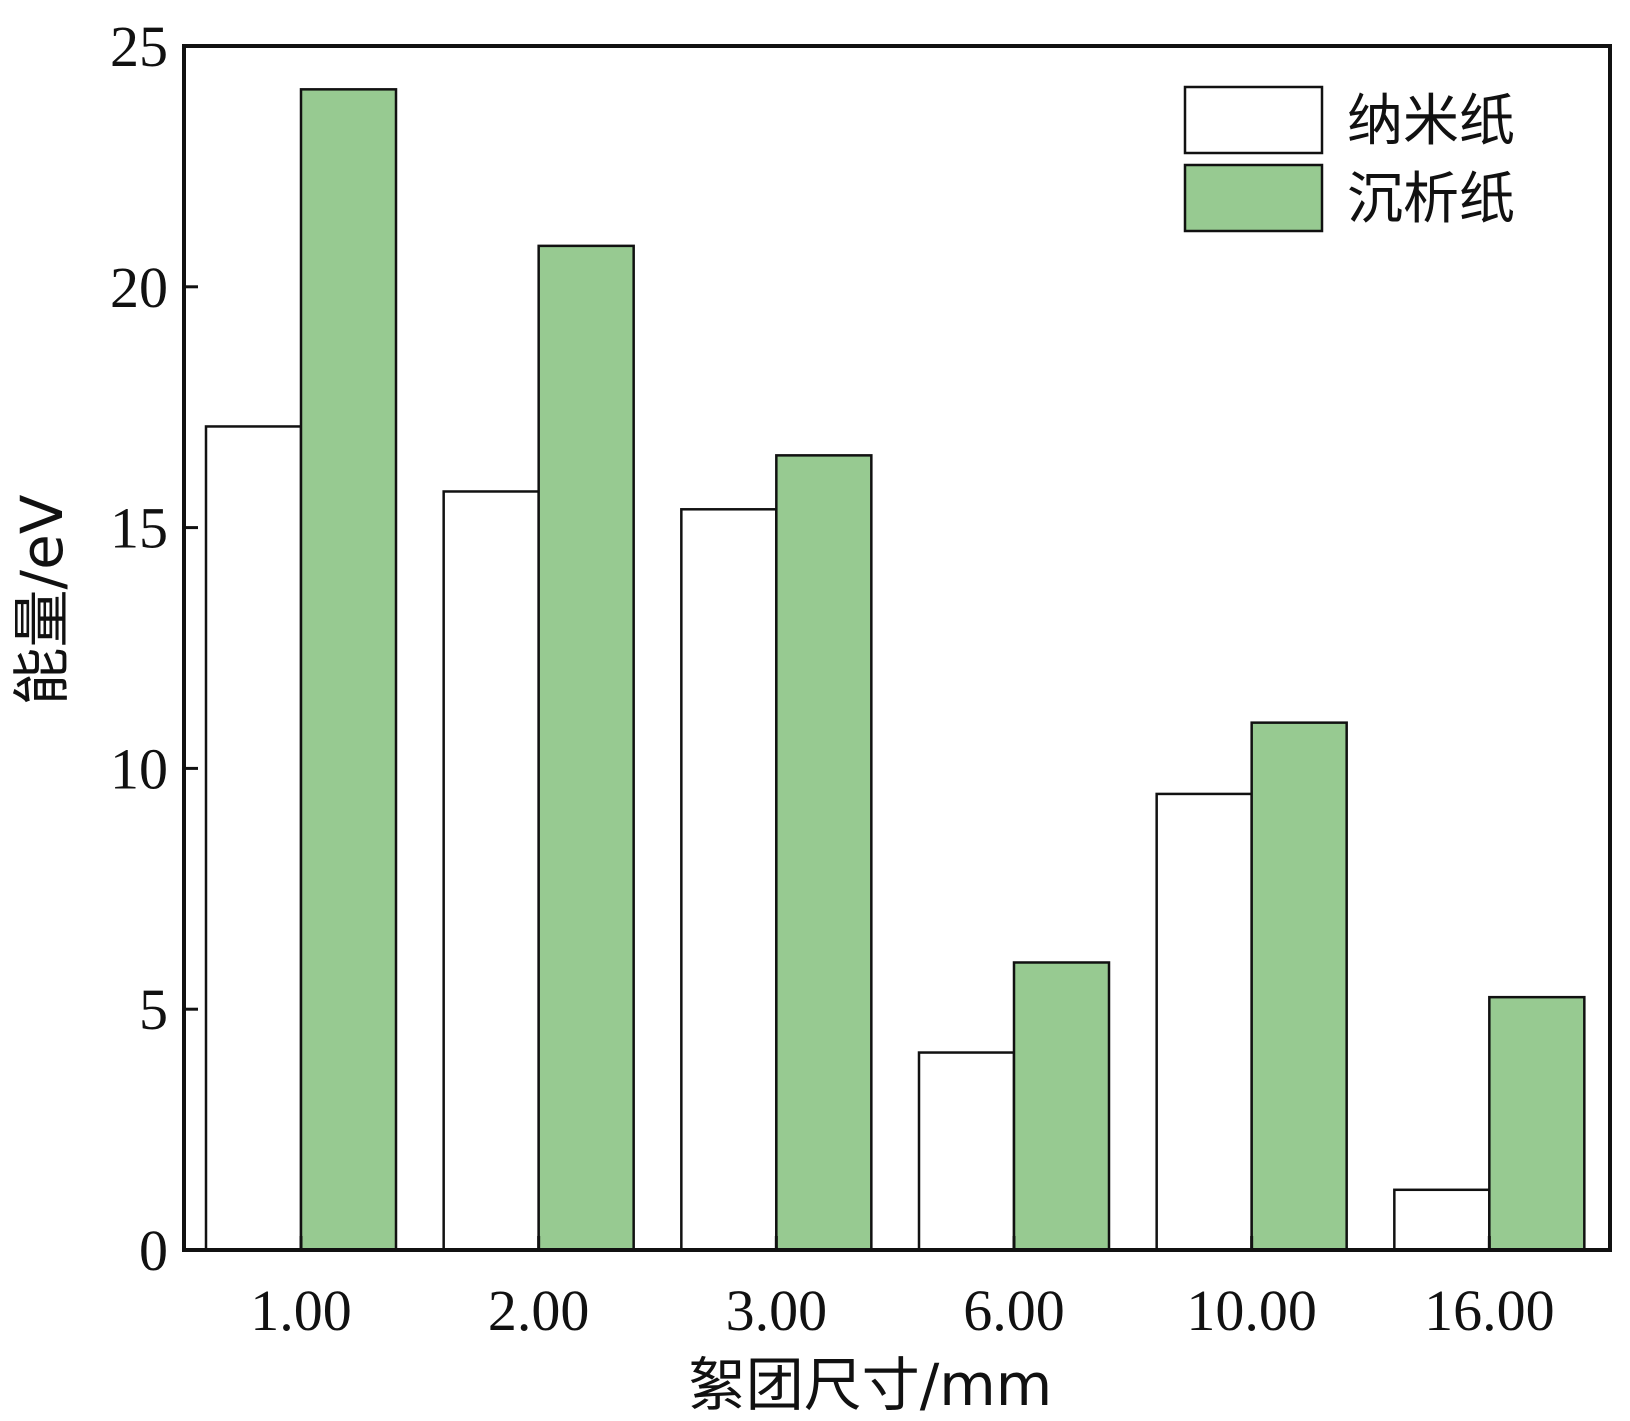 This screenshot has height=1421, width=1630. Describe the element at coordinates (966, 1151) in the screenshot. I see `bar-nano-6.00` at that location.